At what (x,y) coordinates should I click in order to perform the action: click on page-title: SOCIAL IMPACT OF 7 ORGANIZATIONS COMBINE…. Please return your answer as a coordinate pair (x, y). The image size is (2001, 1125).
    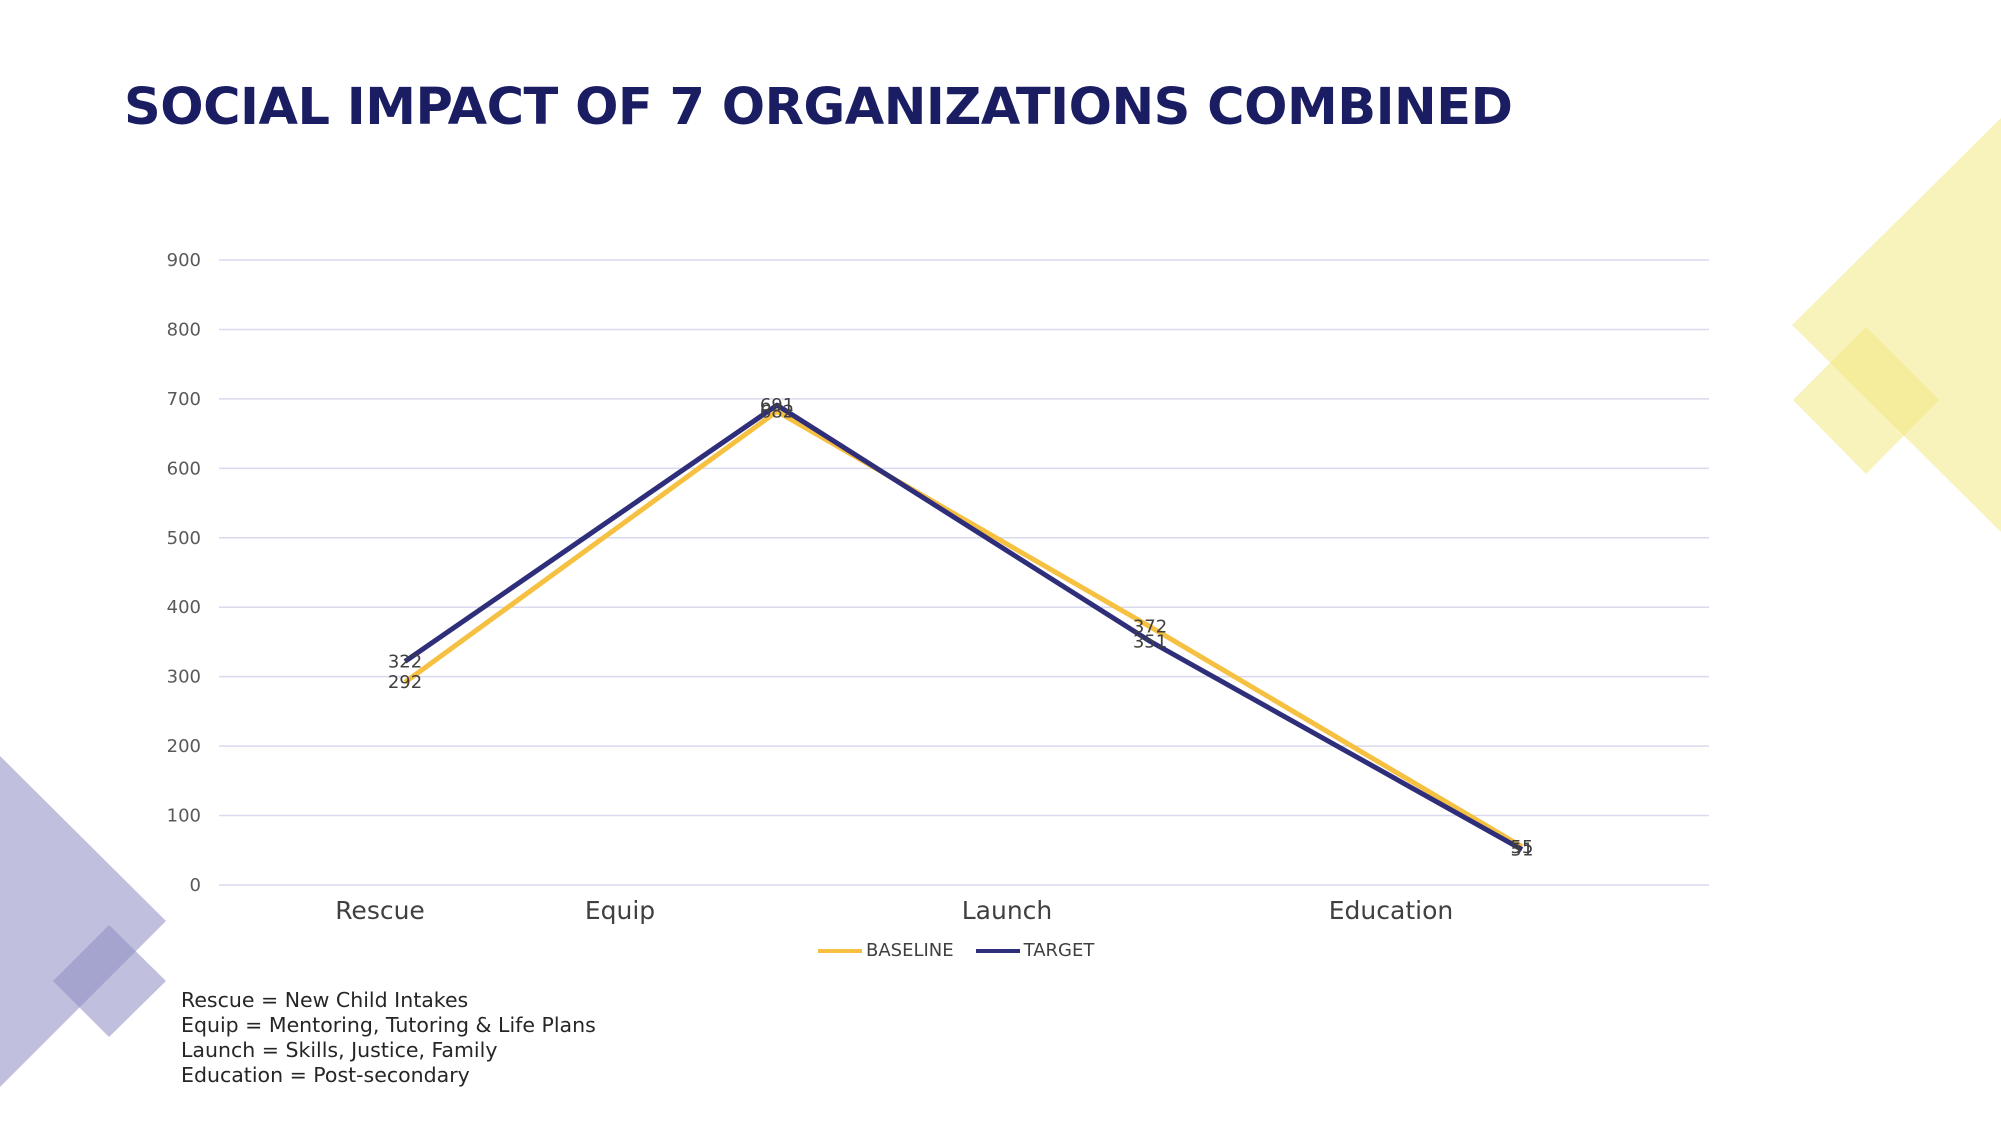
    Looking at the image, I should click on (818, 107).